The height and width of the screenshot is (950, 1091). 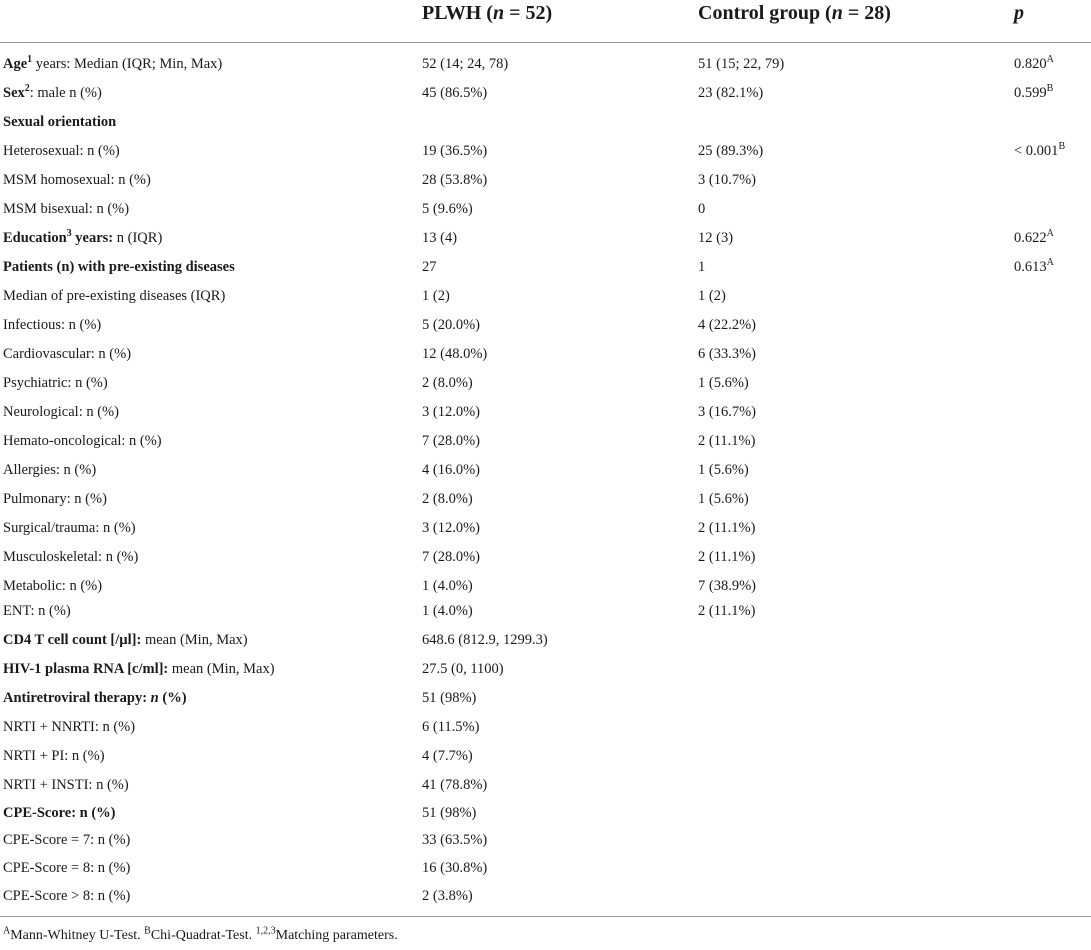 I want to click on plwh-value: 12 (48.0%), so click(x=455, y=354).